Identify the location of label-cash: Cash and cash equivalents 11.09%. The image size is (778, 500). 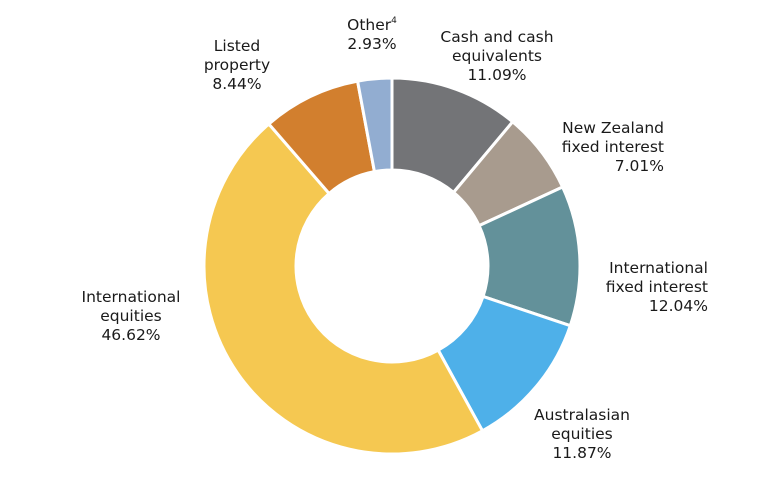
(497, 56).